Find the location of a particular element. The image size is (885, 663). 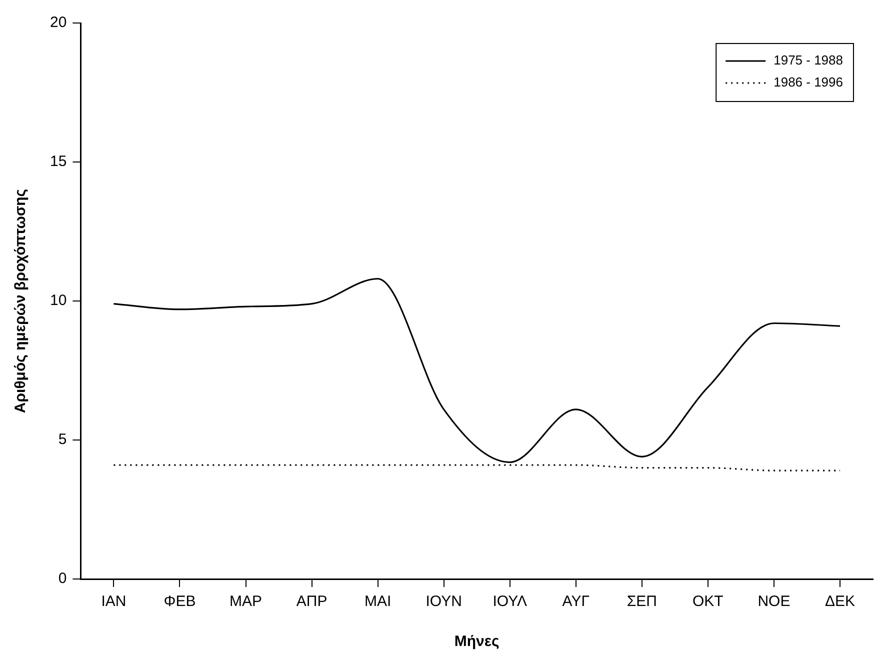

x-tick-label: ΟΚΤ is located at coordinates (708, 601).